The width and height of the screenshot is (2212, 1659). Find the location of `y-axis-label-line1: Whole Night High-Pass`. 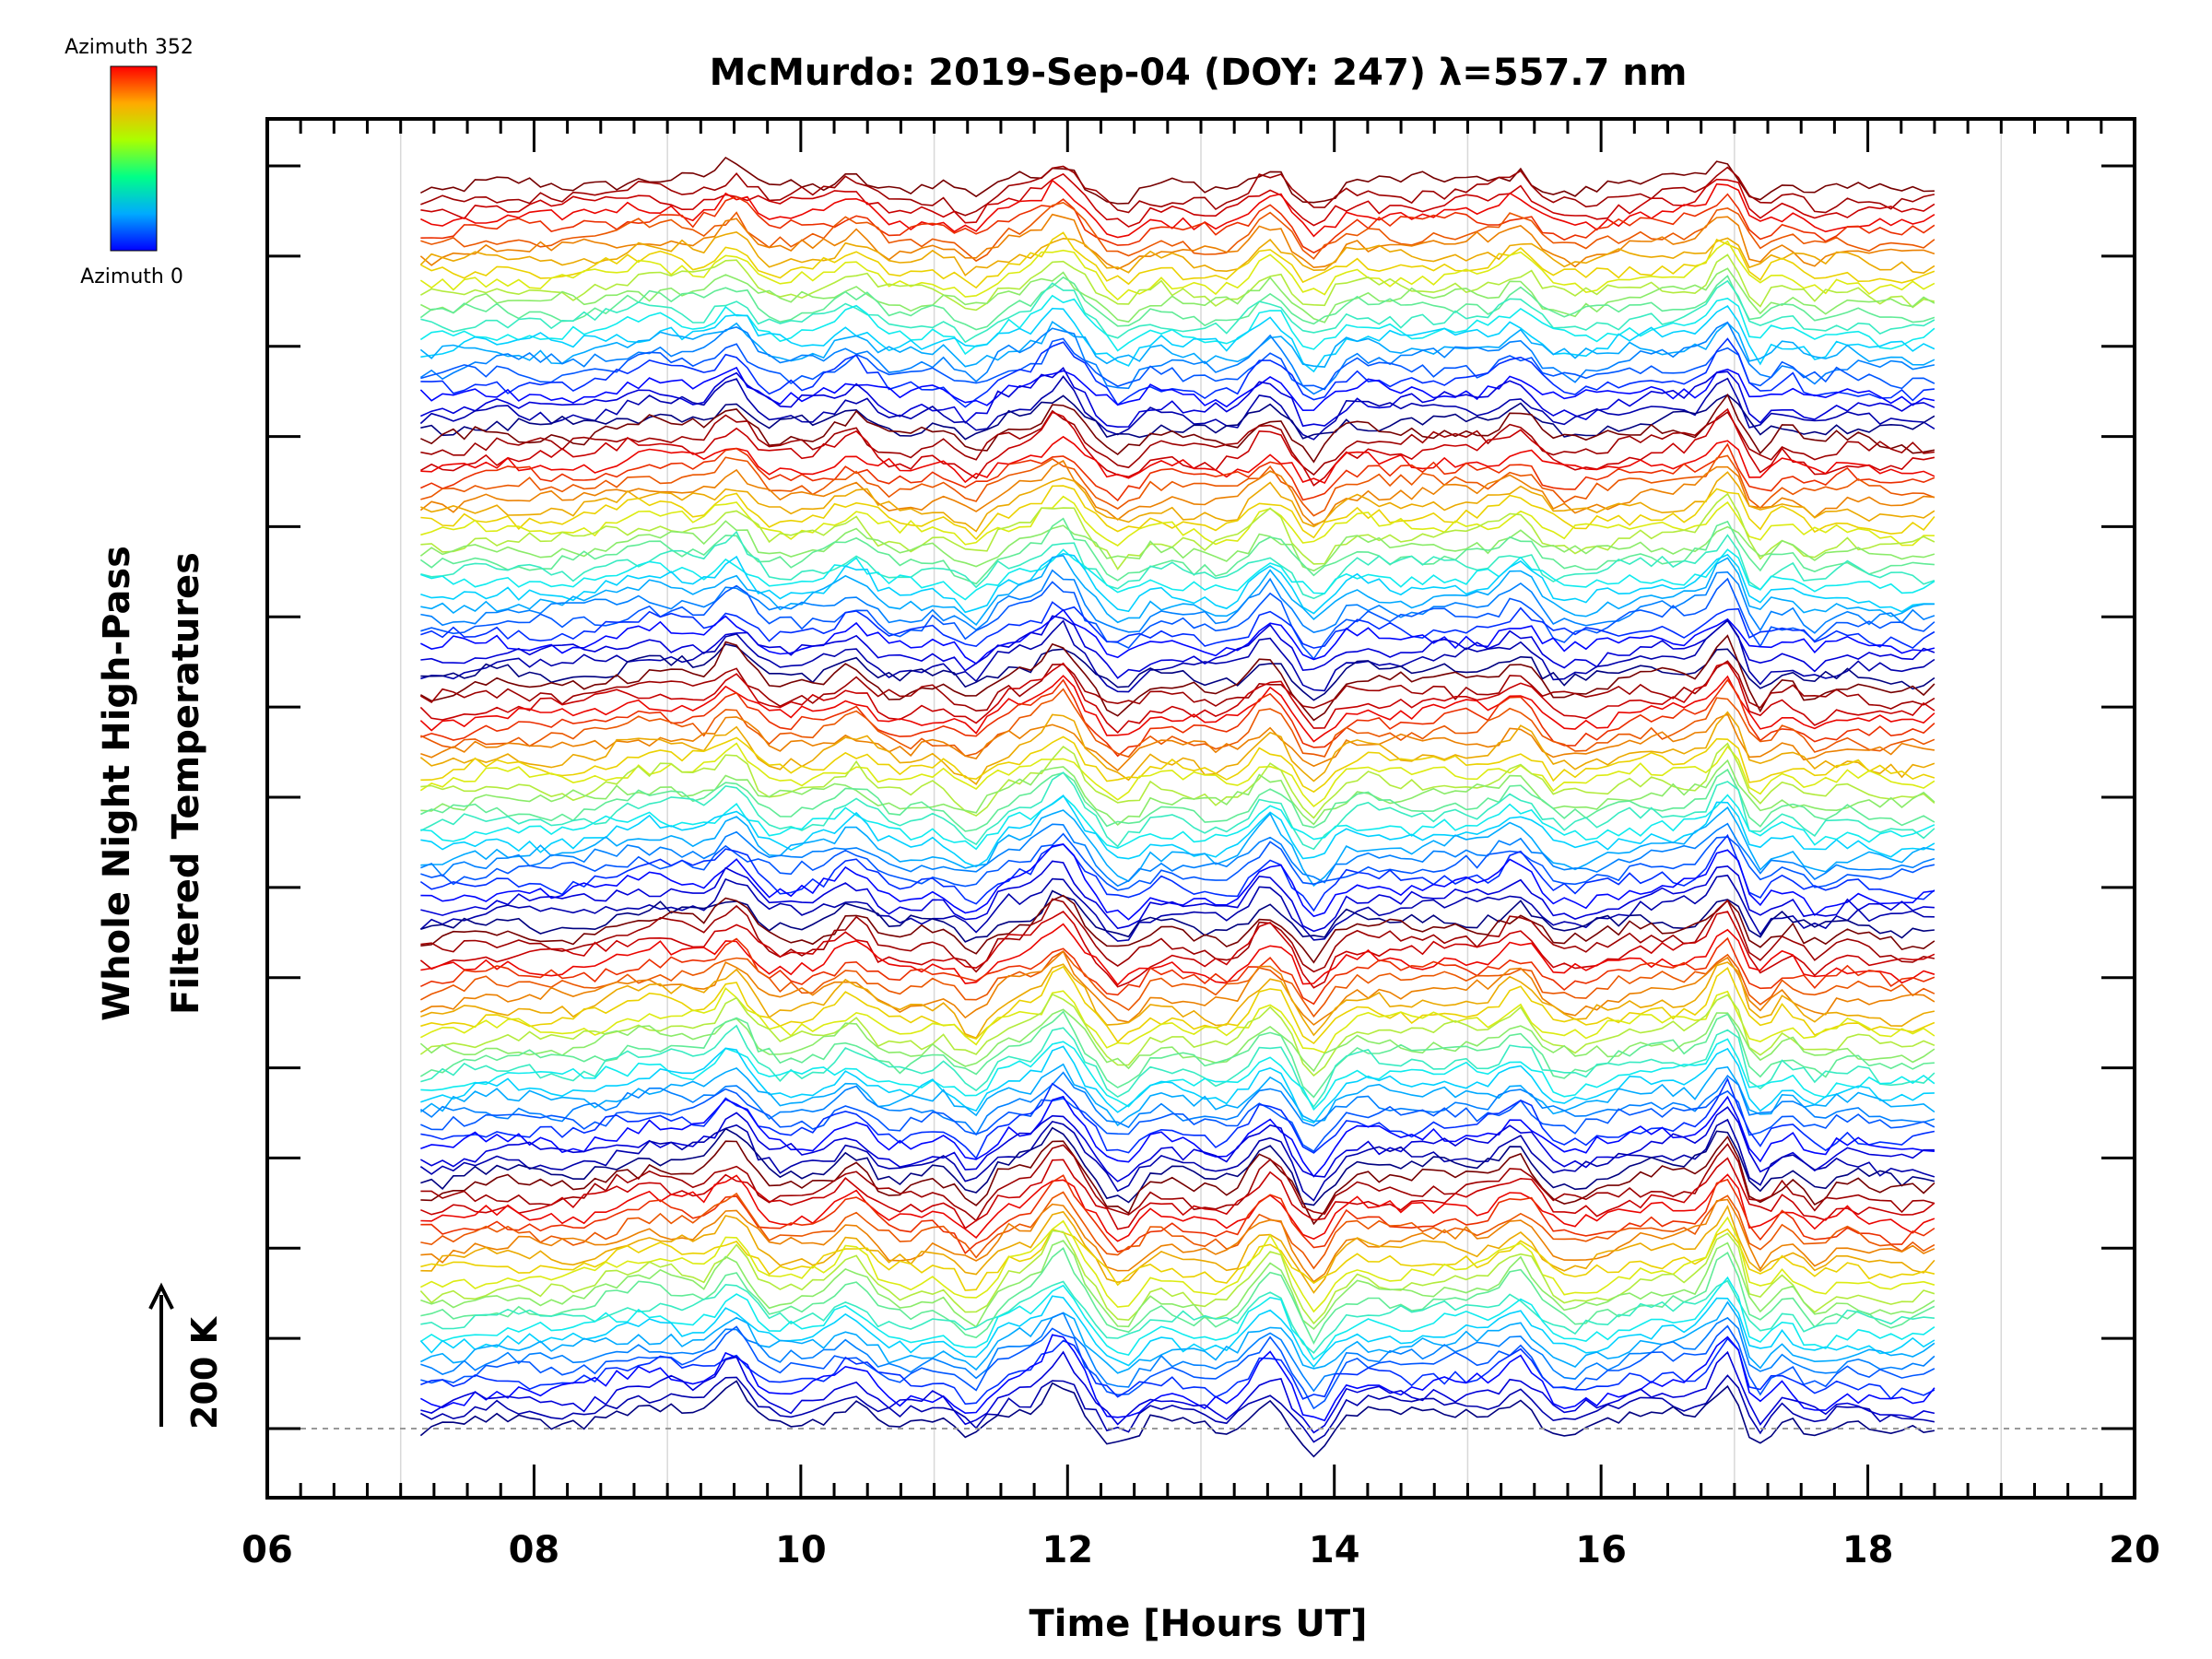

y-axis-label-line1: Whole Night High-Pass is located at coordinates (117, 783).